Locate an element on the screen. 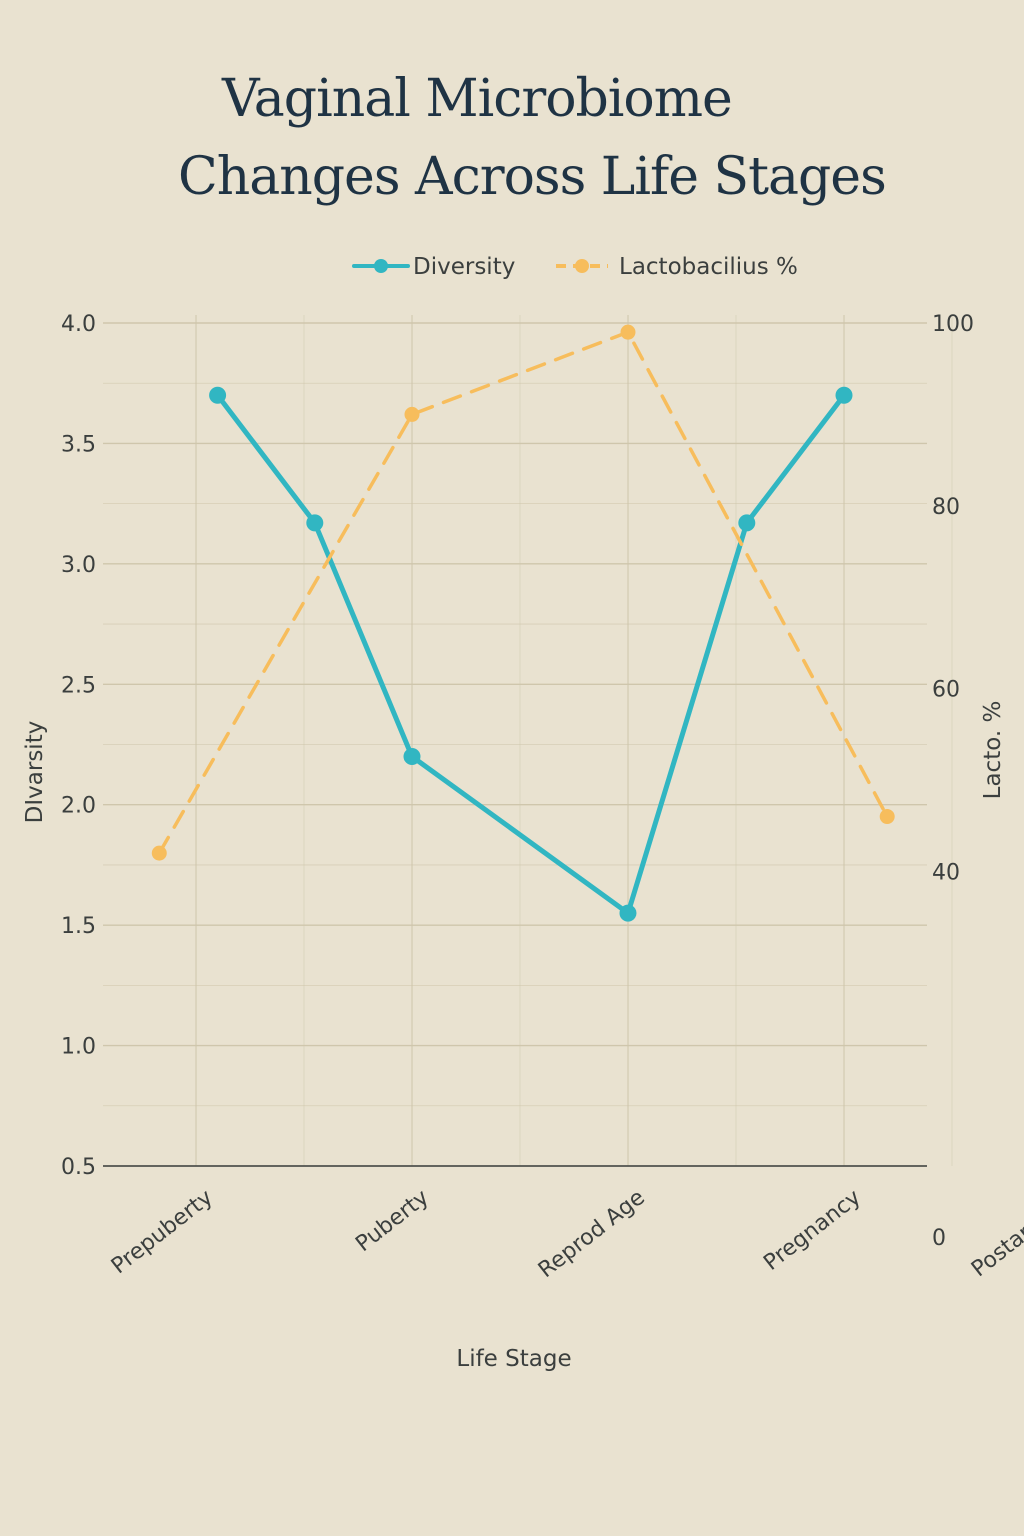 This screenshot has height=1536, width=1024. right-y-axis-title: Lacto. % is located at coordinates (993, 750).